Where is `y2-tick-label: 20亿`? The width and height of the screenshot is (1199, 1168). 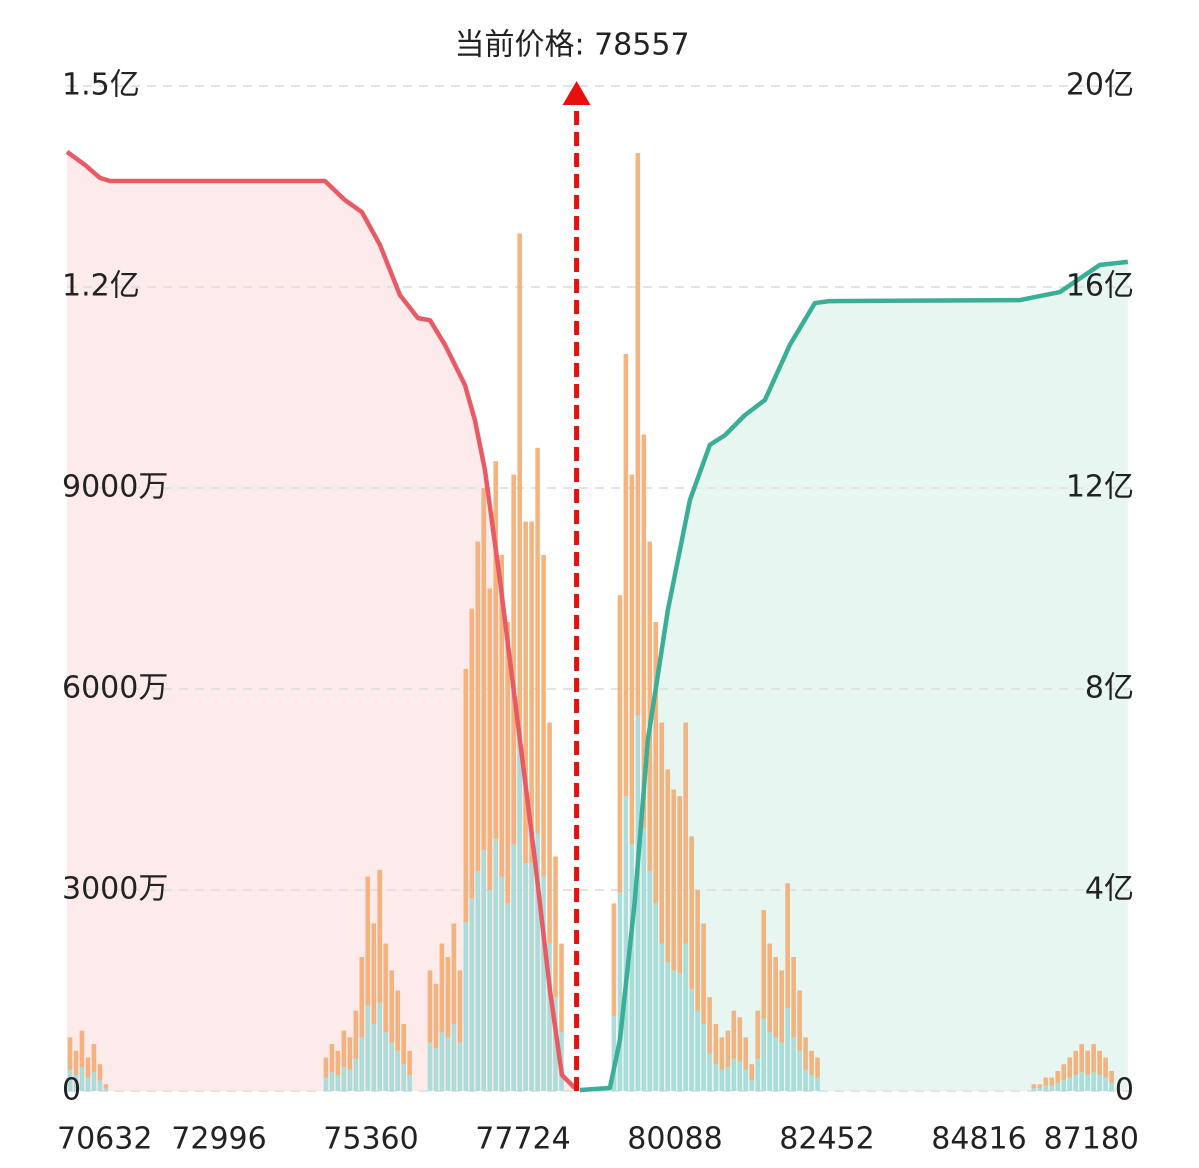 y2-tick-label: 20亿 is located at coordinates (1100, 85).